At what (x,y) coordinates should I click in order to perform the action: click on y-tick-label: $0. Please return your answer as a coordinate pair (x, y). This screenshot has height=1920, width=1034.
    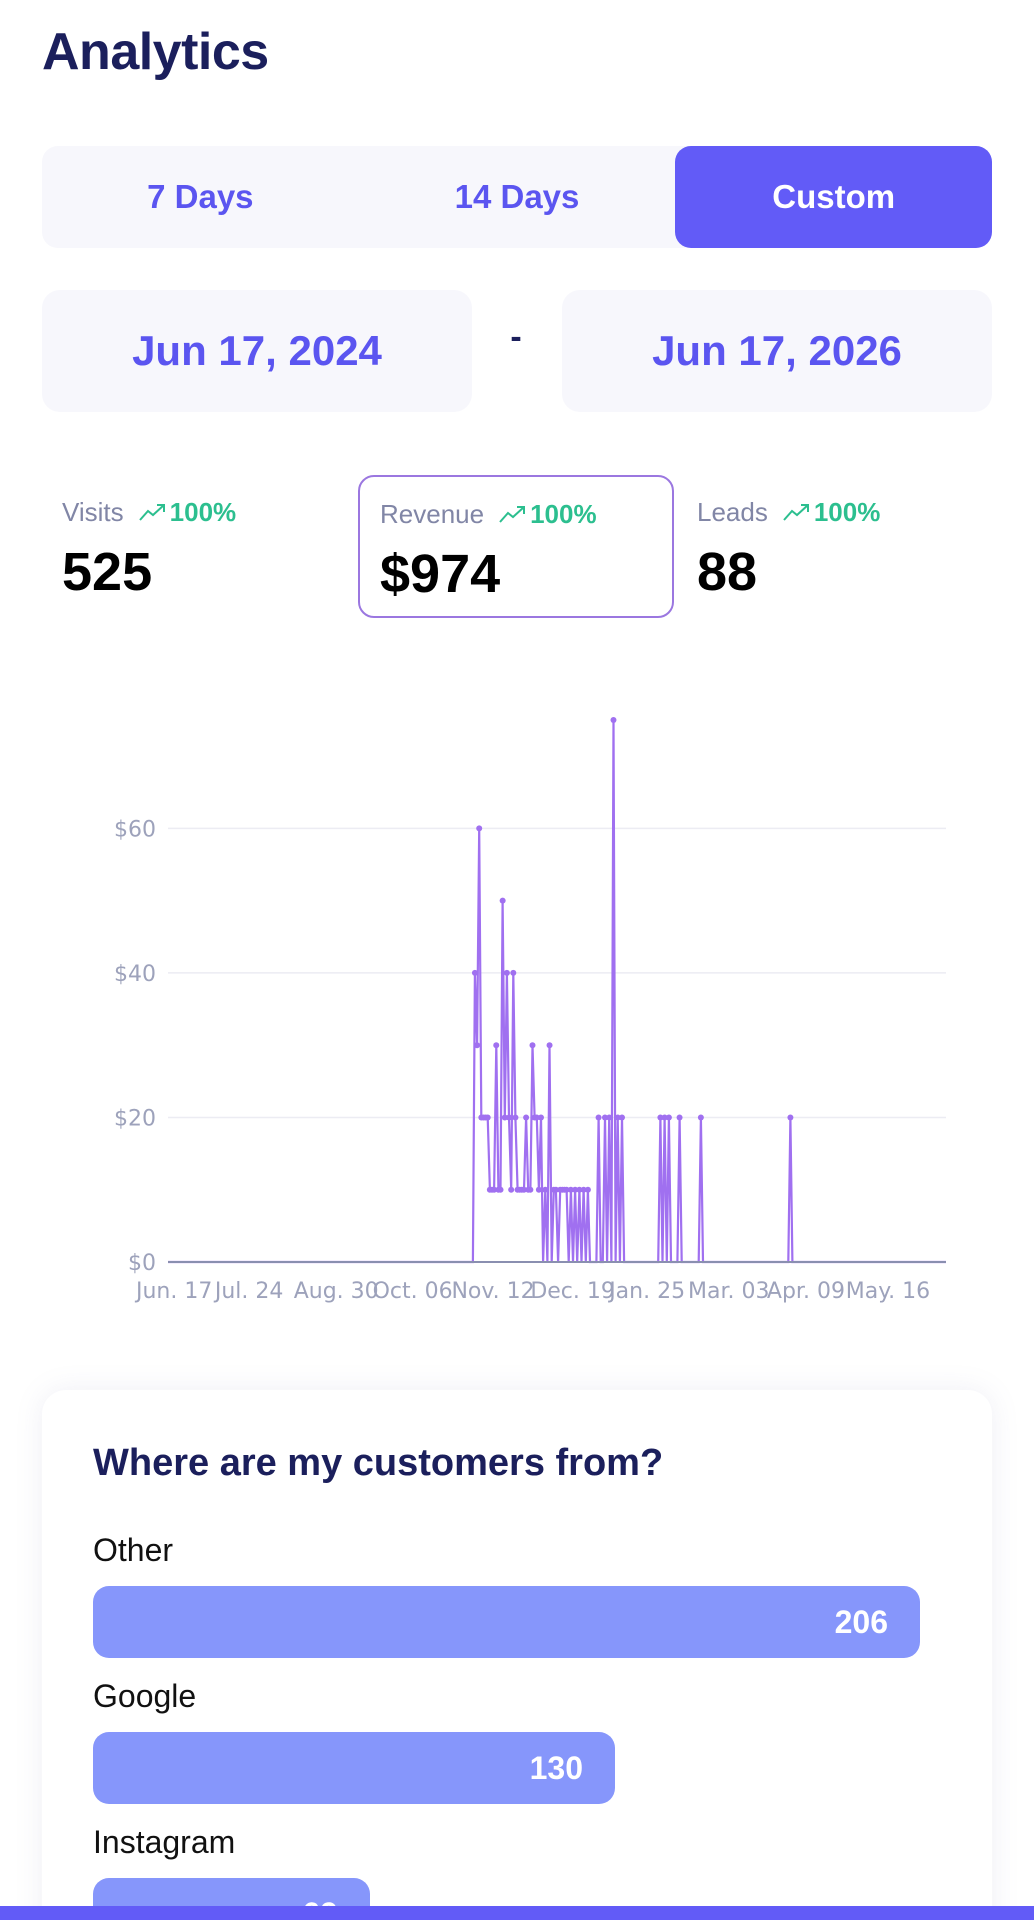
    Looking at the image, I should click on (142, 1263).